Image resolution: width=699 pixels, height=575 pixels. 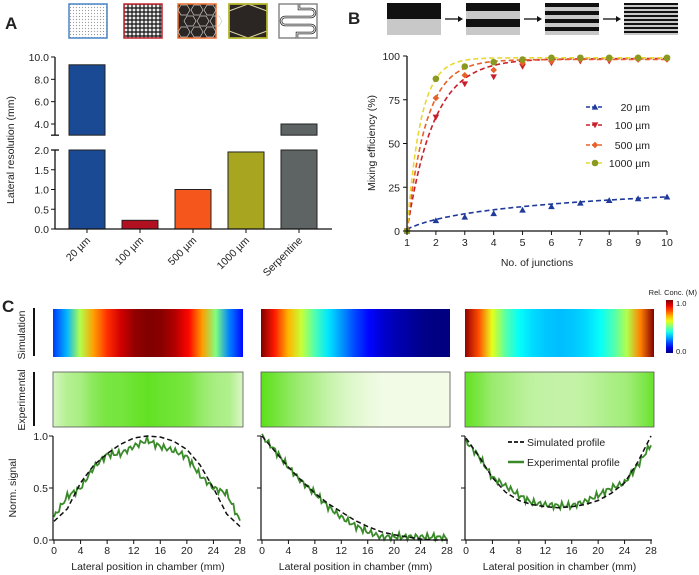 What do you see at coordinates (147, 481) in the screenshot?
I see `simulated-profile-line` at bounding box center [147, 481].